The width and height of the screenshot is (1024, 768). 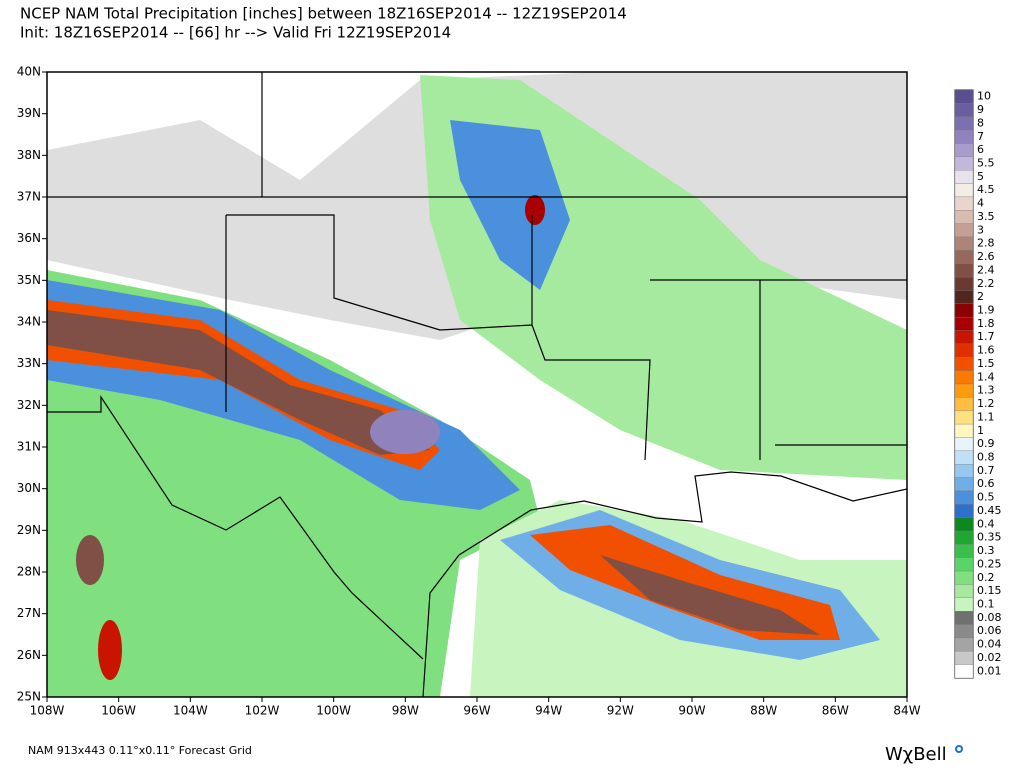 What do you see at coordinates (989, 657) in the screenshot?
I see `legend-label: 0.02` at bounding box center [989, 657].